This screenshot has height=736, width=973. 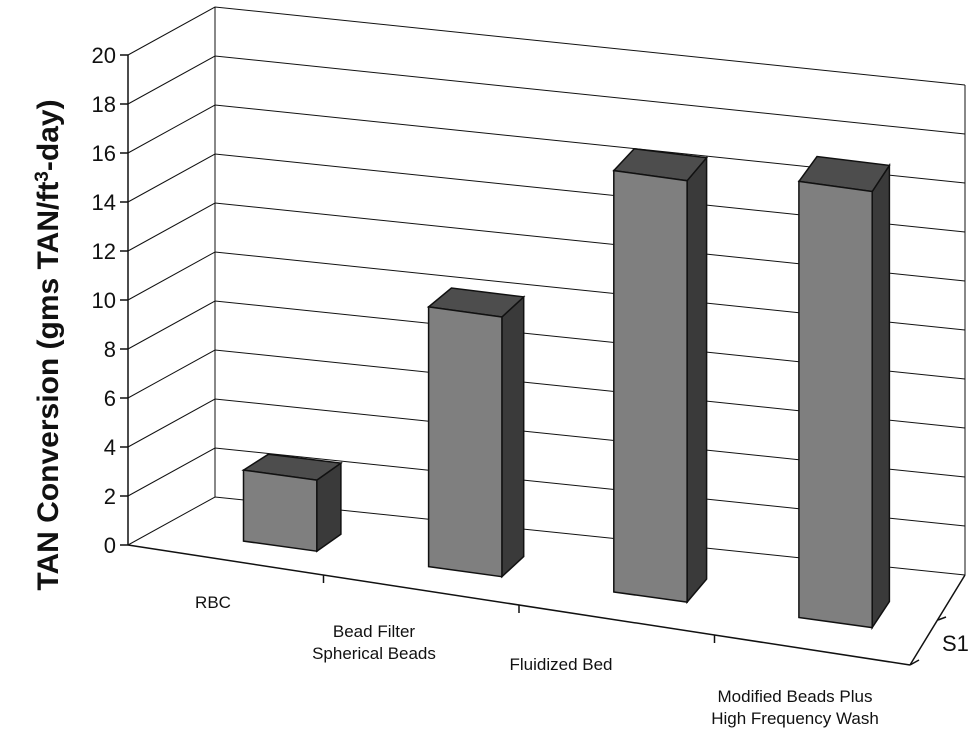 I want to click on y-tick-label: 12, so click(x=104, y=251).